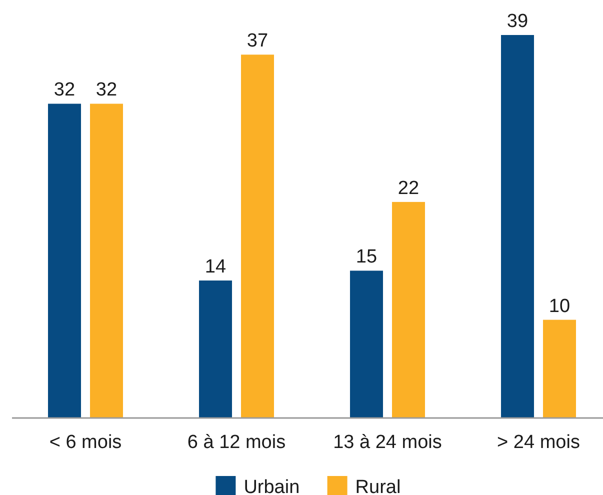 The height and width of the screenshot is (495, 603). What do you see at coordinates (387, 442) in the screenshot?
I see `x-tick-label: 13 à 24 mois` at bounding box center [387, 442].